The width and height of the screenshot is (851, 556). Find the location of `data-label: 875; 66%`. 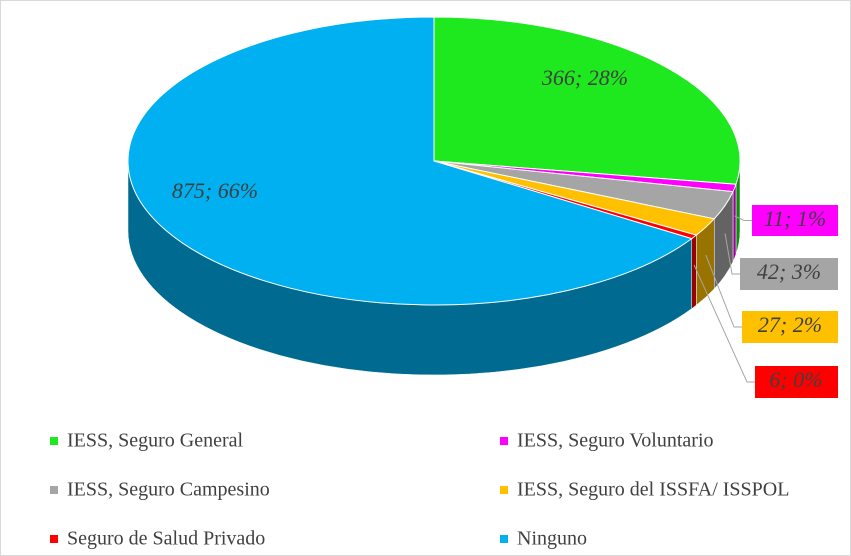

data-label: 875; 66% is located at coordinates (215, 190).